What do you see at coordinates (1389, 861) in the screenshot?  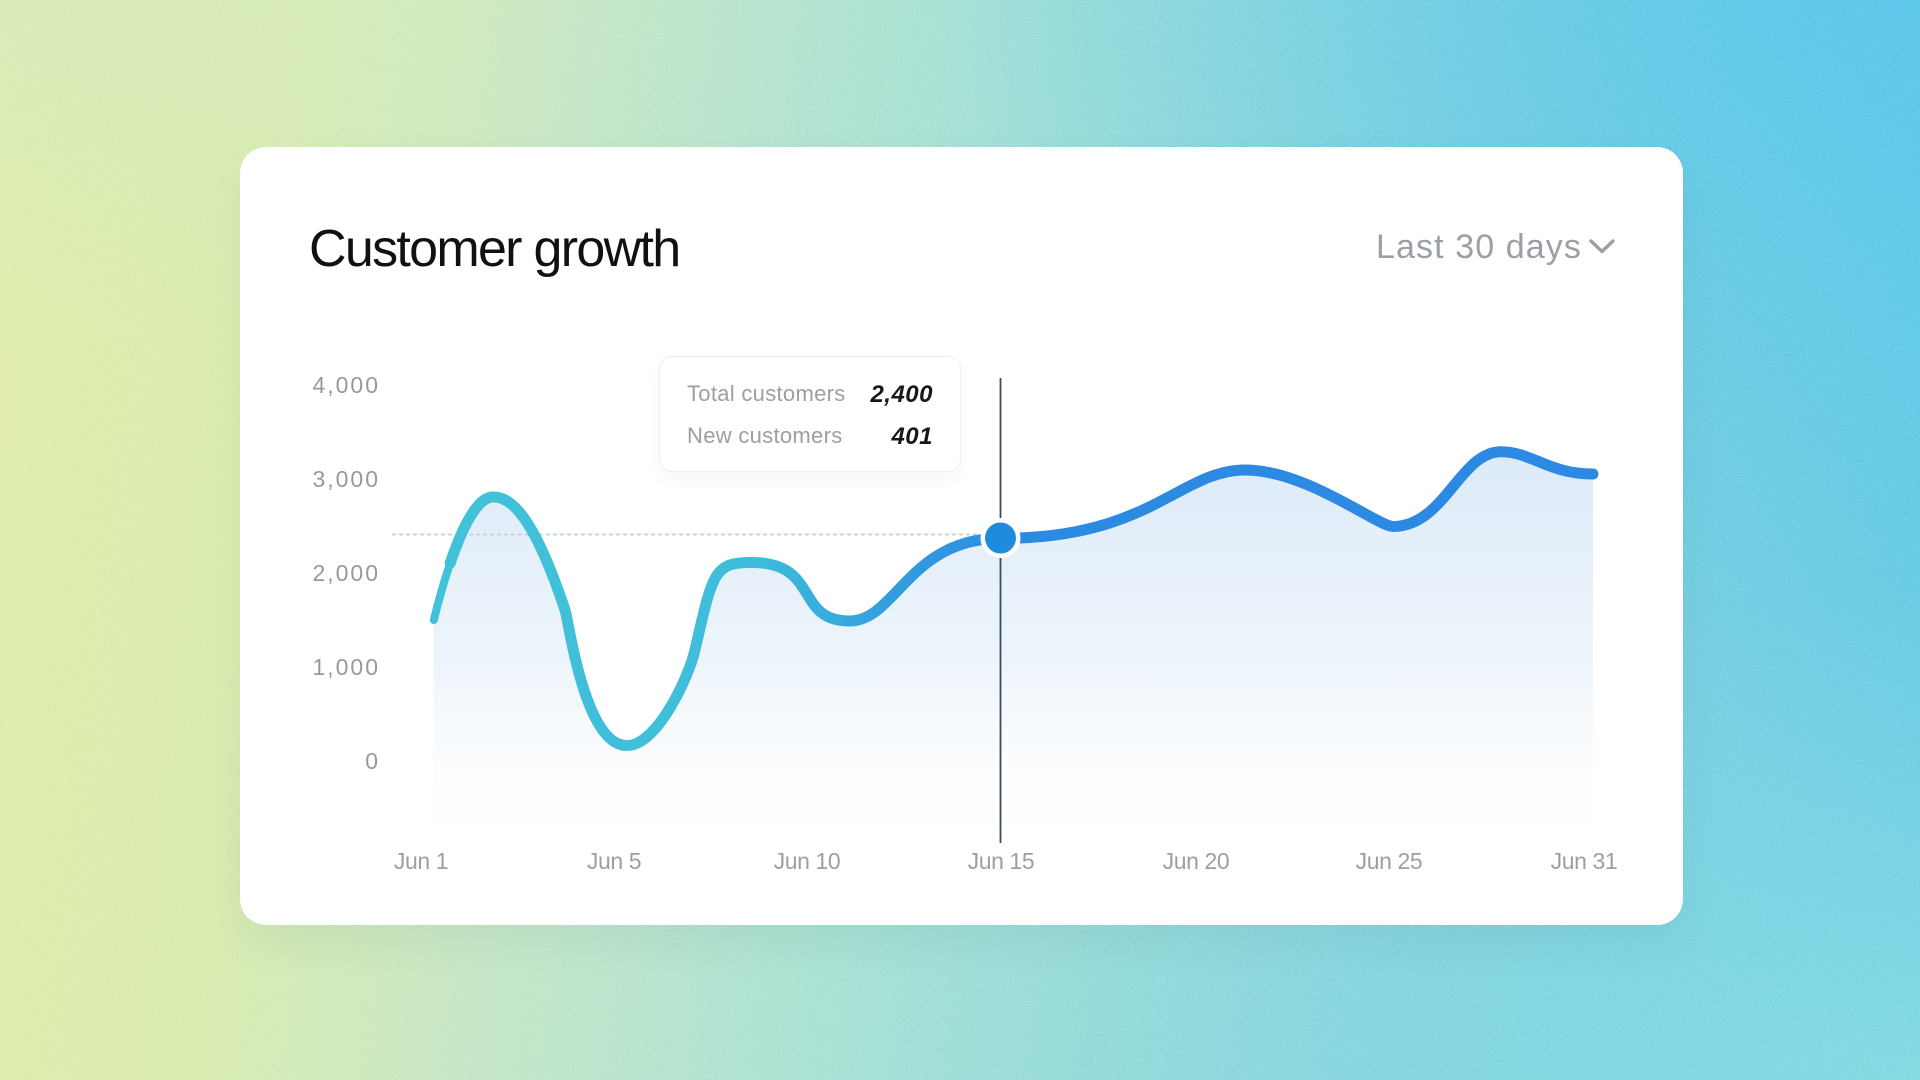 I see `svg-text: Jun 25` at bounding box center [1389, 861].